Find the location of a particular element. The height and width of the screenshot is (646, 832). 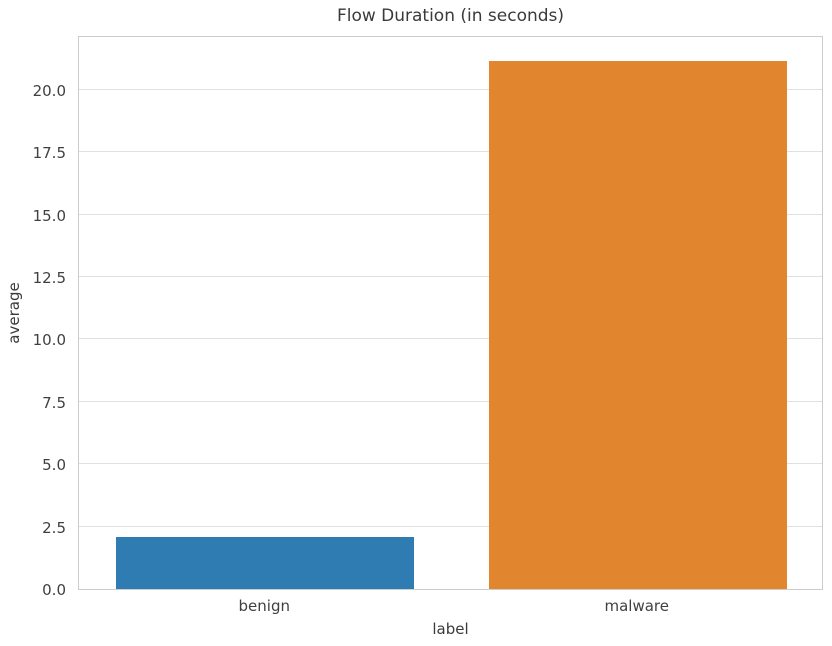

chart-title: Flow Duration (in seconds) is located at coordinates (450, 16).